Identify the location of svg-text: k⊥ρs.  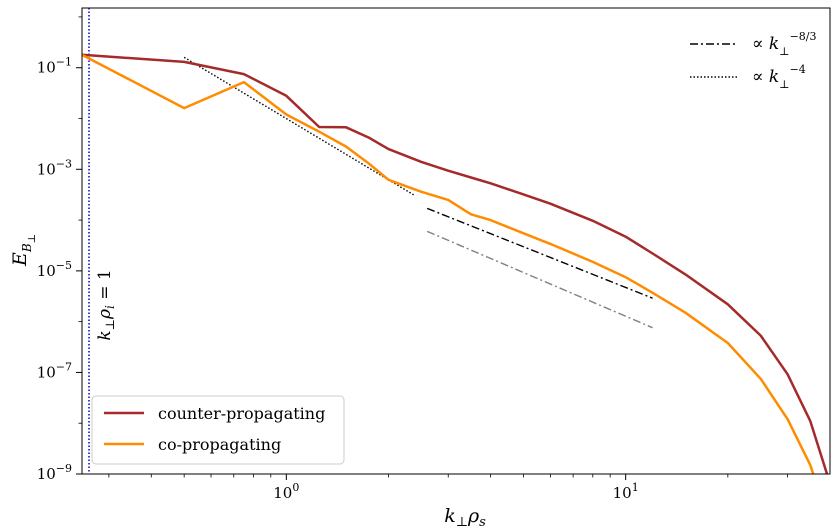
(465, 516).